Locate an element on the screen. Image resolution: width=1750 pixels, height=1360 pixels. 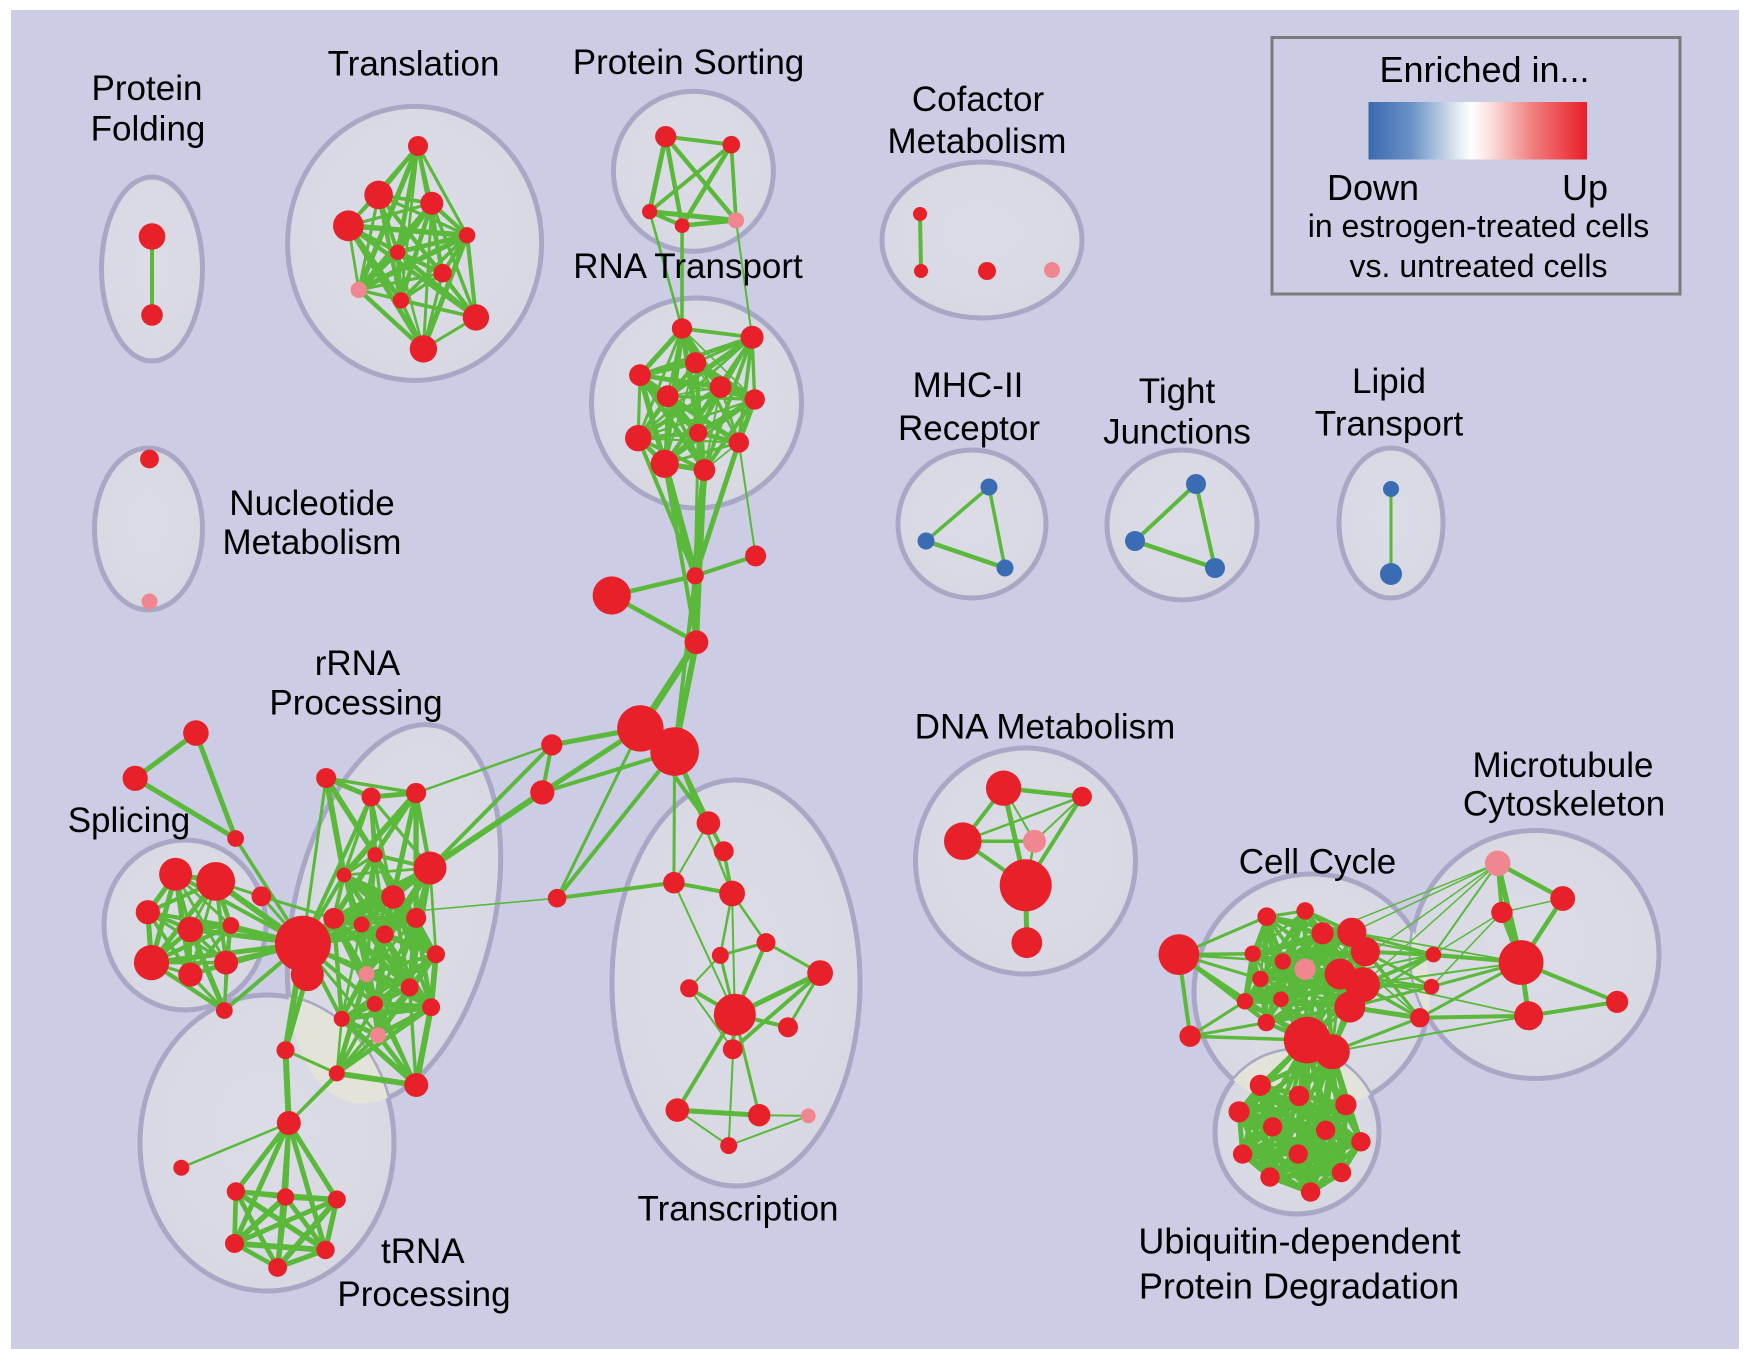
svg-text: MHC-II is located at coordinates (968, 385).